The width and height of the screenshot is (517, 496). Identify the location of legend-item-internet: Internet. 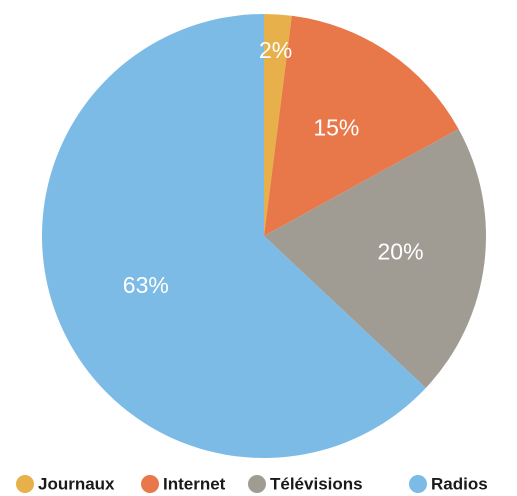
(183, 483).